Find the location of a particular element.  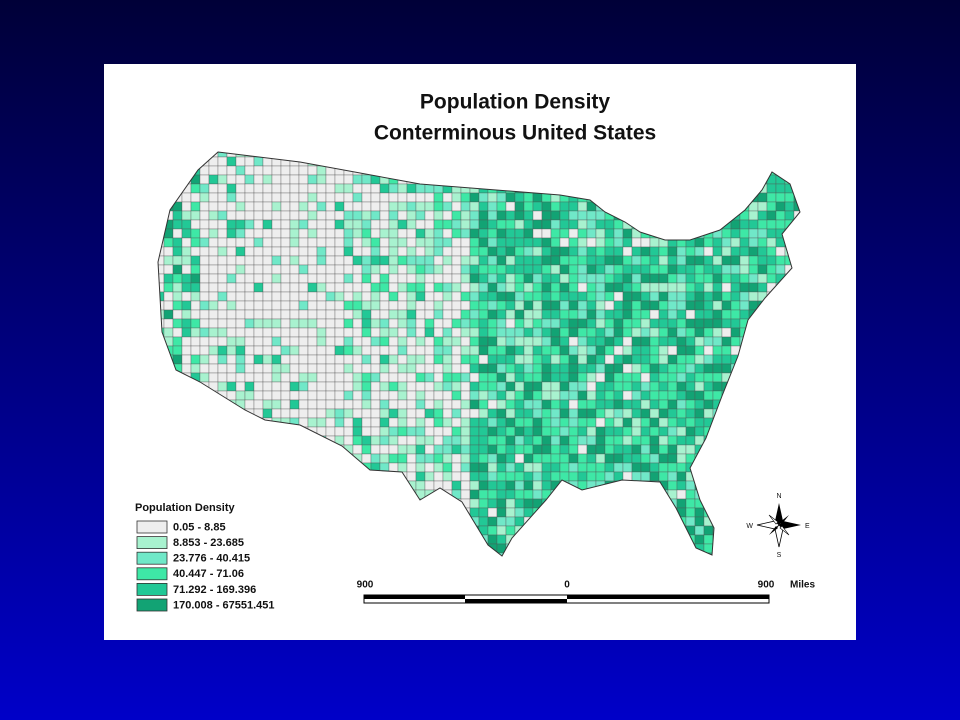

legend-label: 23.776 - 40.415 is located at coordinates (211, 559).